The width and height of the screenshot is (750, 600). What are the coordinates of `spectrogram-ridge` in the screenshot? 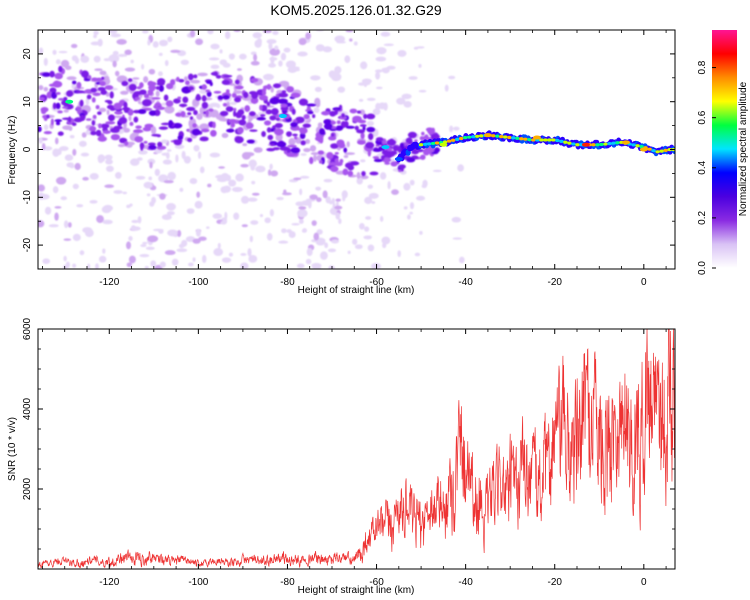 It's located at (370, 131).